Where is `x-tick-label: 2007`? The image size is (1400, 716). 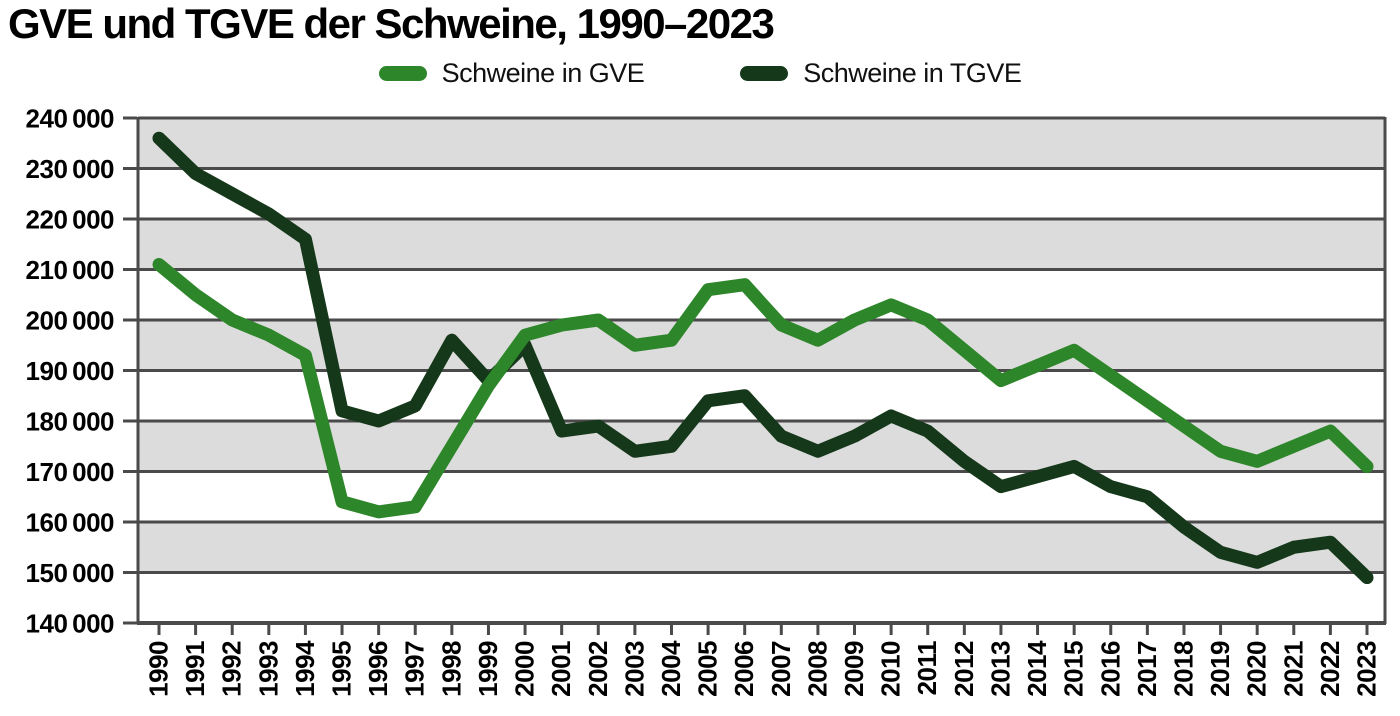
x-tick-label: 2007 is located at coordinates (781, 669).